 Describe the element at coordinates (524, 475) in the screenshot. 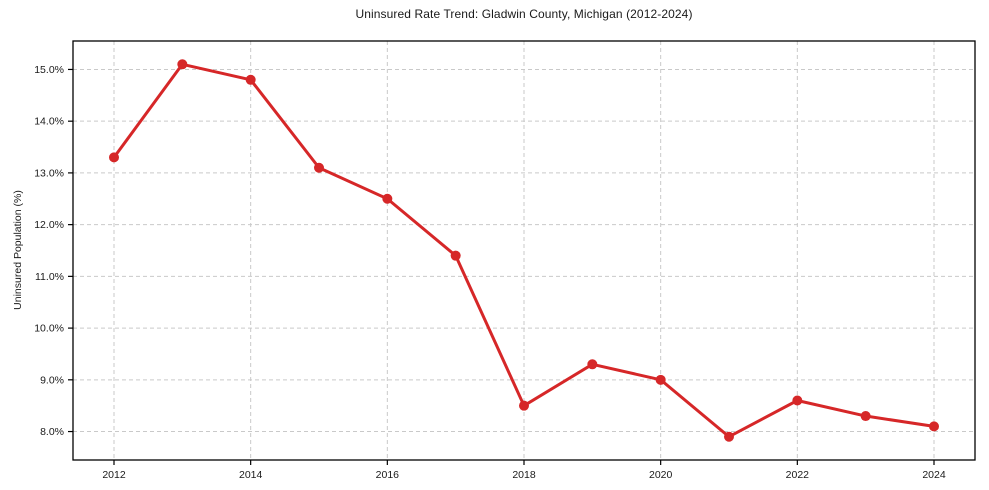

I see `x-tick-label: 2018` at that location.